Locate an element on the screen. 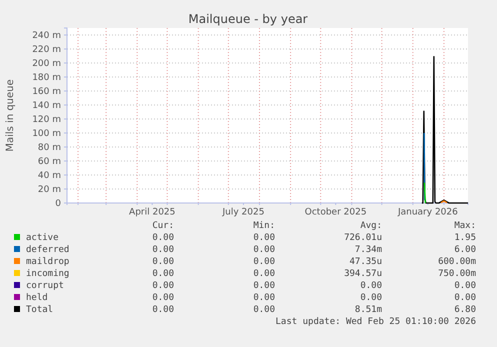  text: 1.95 is located at coordinates (465, 238).